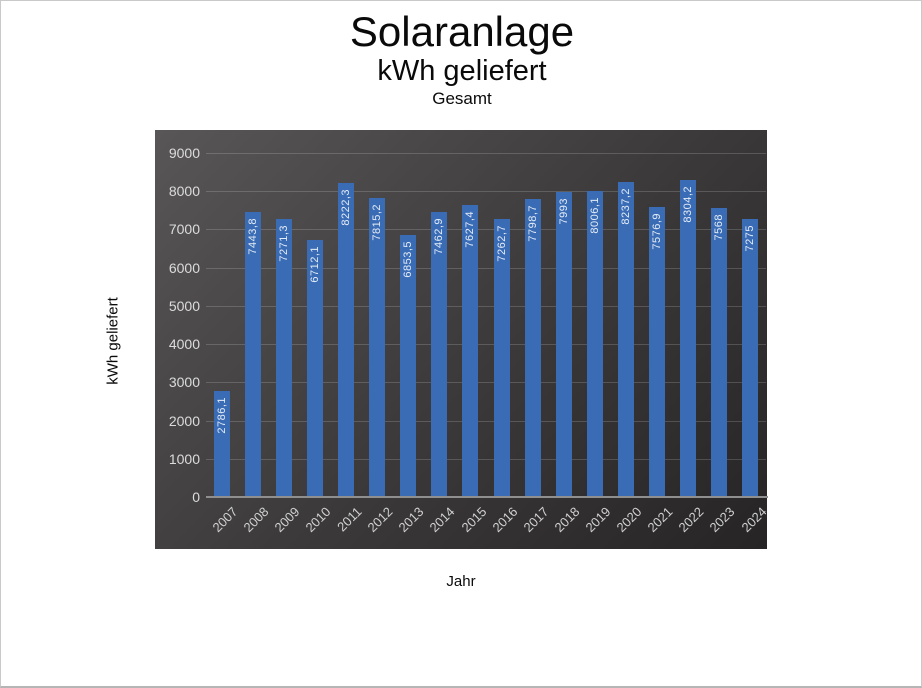 This screenshot has height=688, width=922. I want to click on bar-slot: 7462,9, so click(439, 325).